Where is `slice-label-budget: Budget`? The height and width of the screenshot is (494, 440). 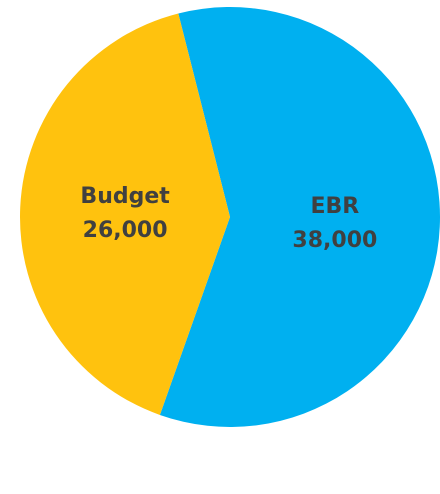
slice-label-budget: Budget is located at coordinates (125, 196).